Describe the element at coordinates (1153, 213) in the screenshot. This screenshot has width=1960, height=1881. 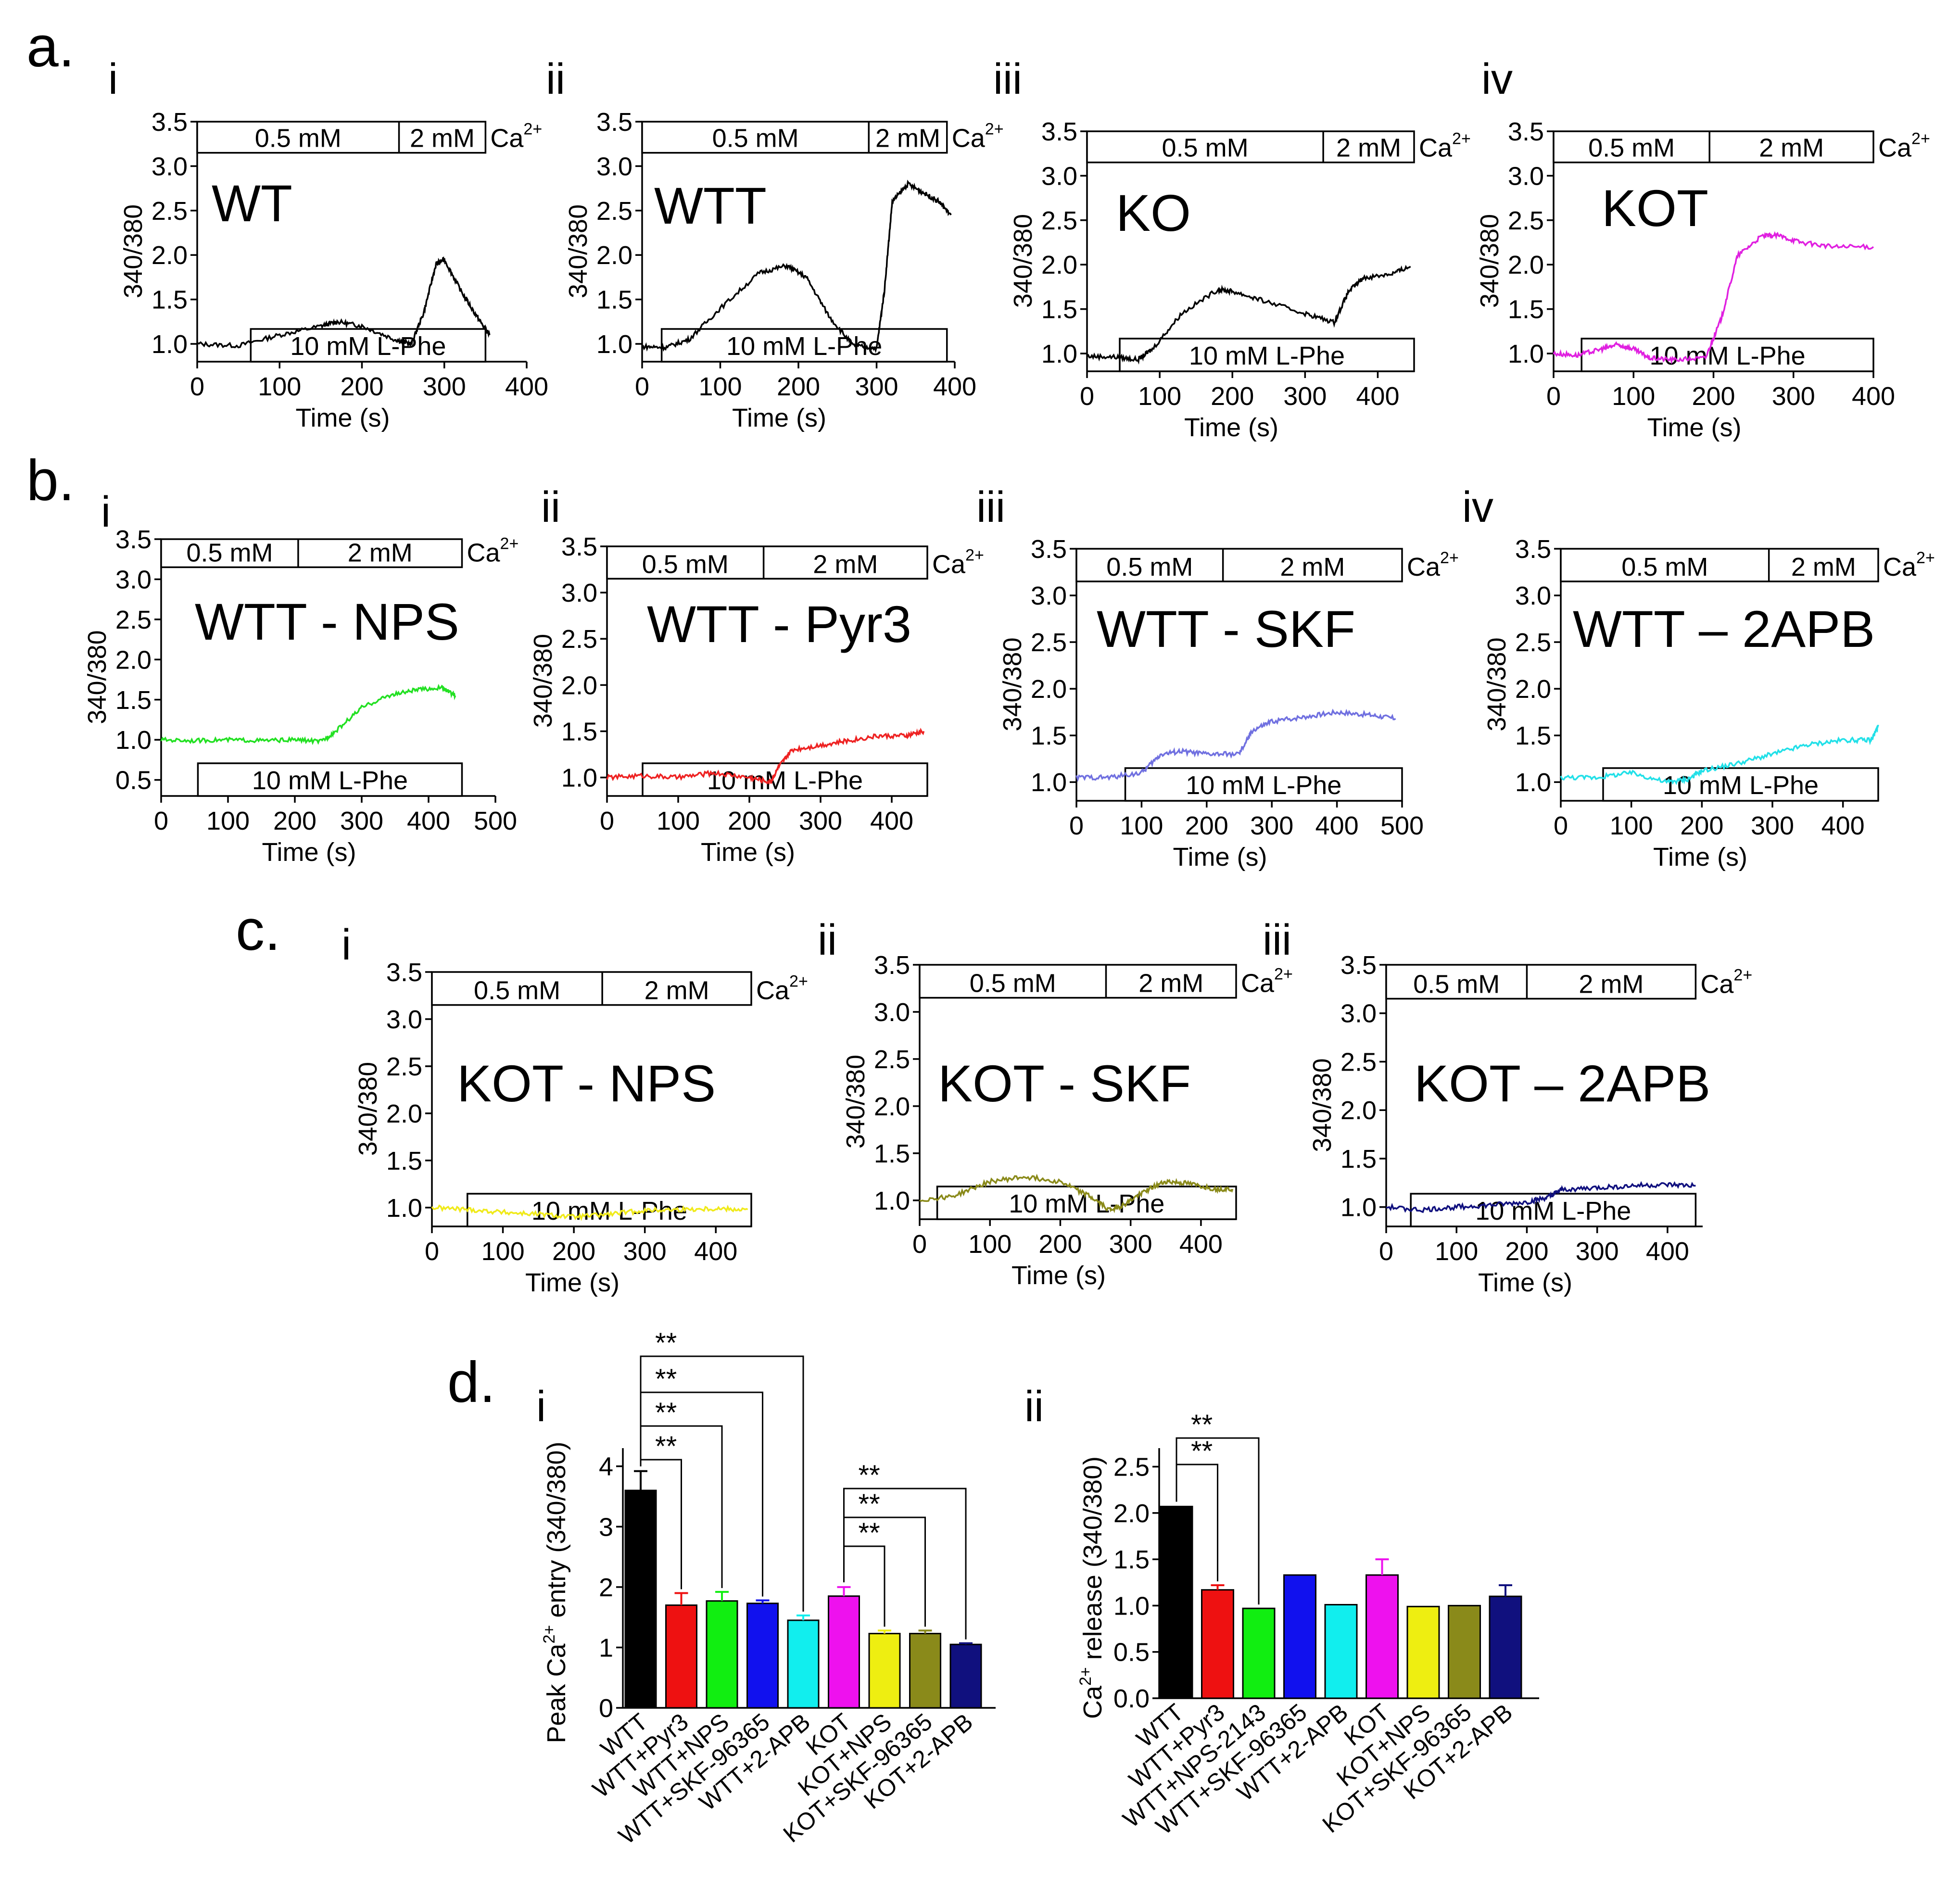
I see `condition-label: KO` at that location.